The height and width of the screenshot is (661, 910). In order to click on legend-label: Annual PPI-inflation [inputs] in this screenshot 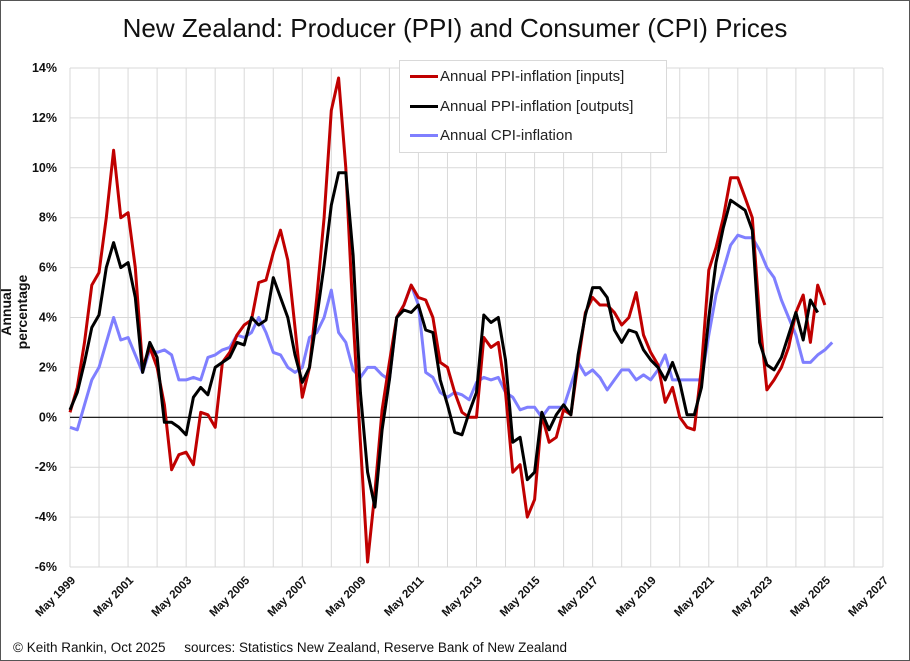, I will do `click(532, 76)`.